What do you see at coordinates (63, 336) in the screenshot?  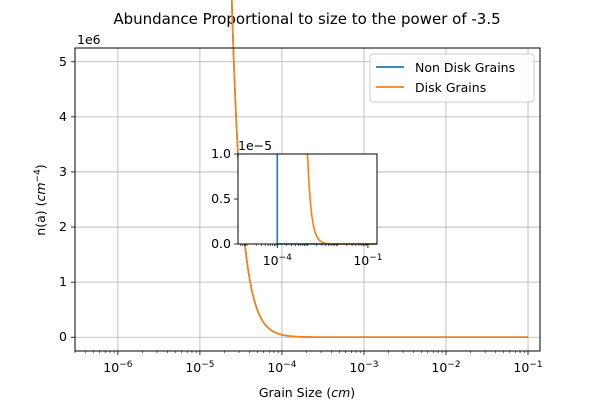 I see `y-tick-label: 0` at bounding box center [63, 336].